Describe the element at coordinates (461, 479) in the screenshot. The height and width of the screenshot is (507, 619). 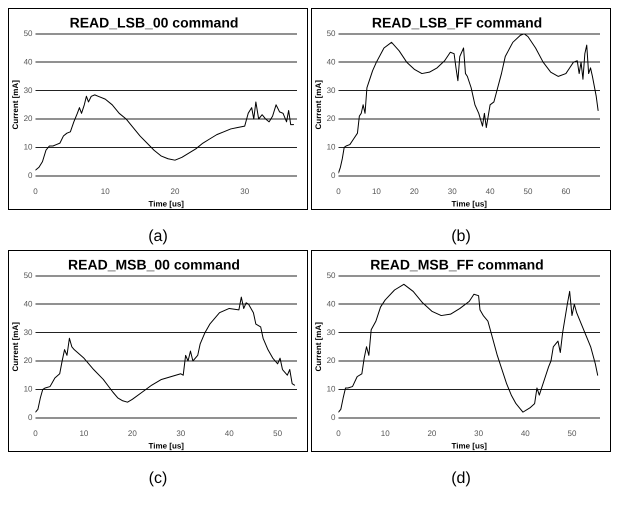
I see `text: (d)` at that location.